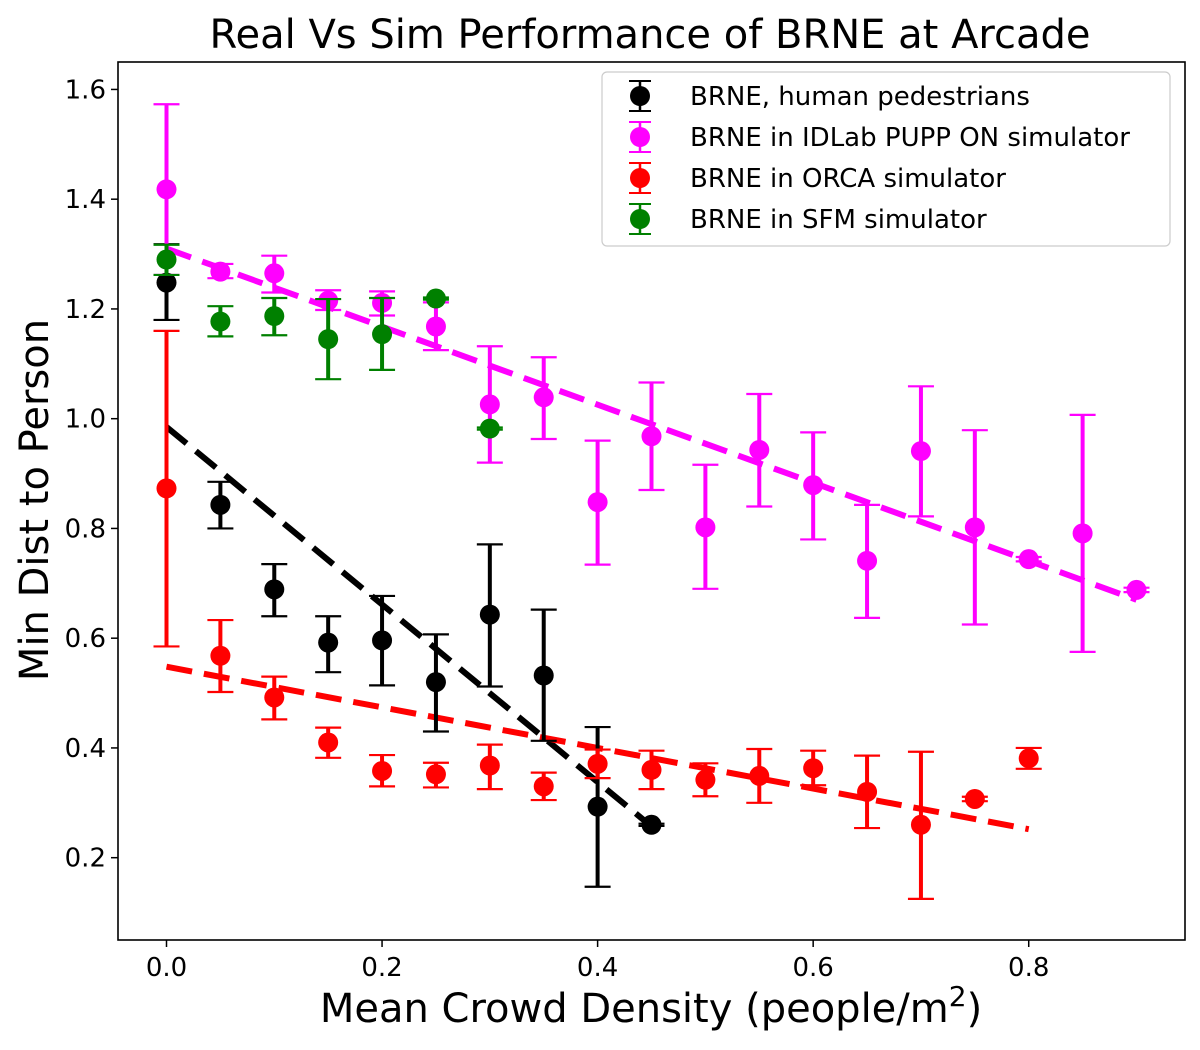 This screenshot has width=1200, height=1050. I want to click on legend-box, so click(886, 159).